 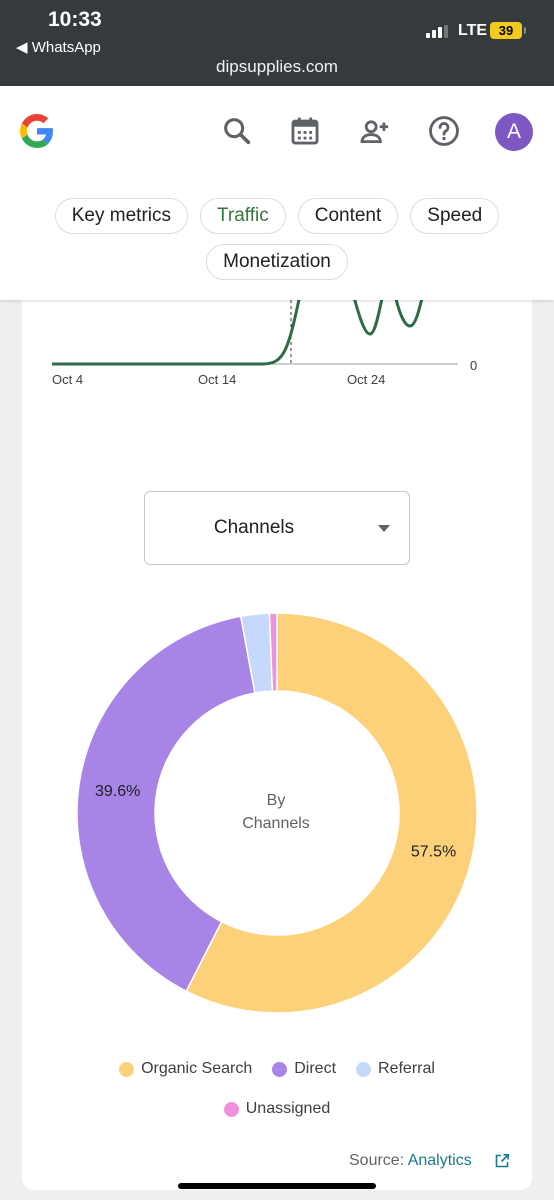 I want to click on legend-item: Unassigned, so click(x=277, y=1109).